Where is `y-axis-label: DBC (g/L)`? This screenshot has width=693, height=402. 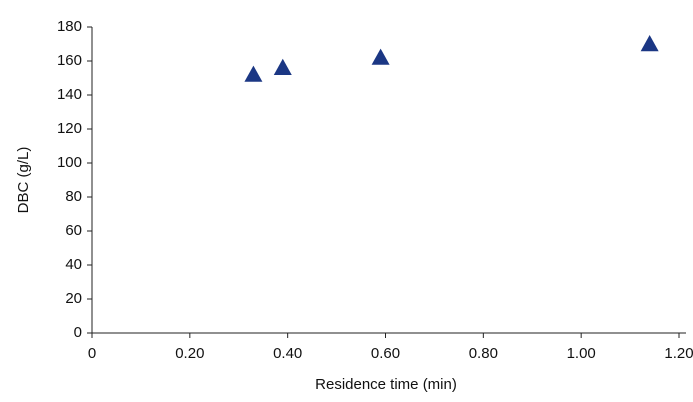 y-axis-label: DBC (g/L) is located at coordinates (23, 180).